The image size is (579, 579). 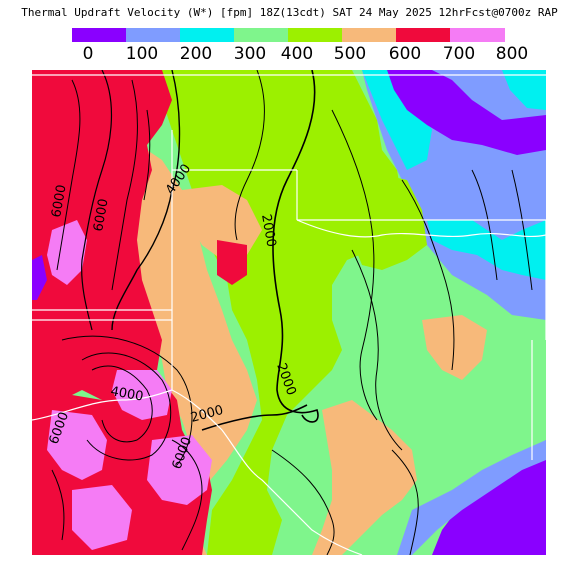 What do you see at coordinates (142, 54) in the screenshot?
I see `legend-tick: 100` at bounding box center [142, 54].